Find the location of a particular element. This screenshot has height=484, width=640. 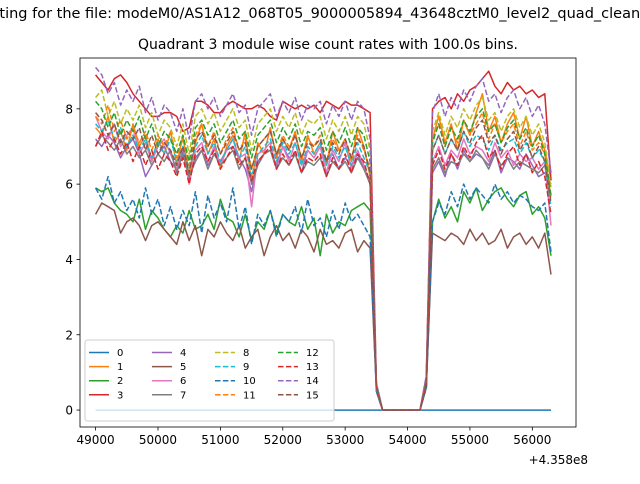

legend-label-12: 12 is located at coordinates (312, 353).